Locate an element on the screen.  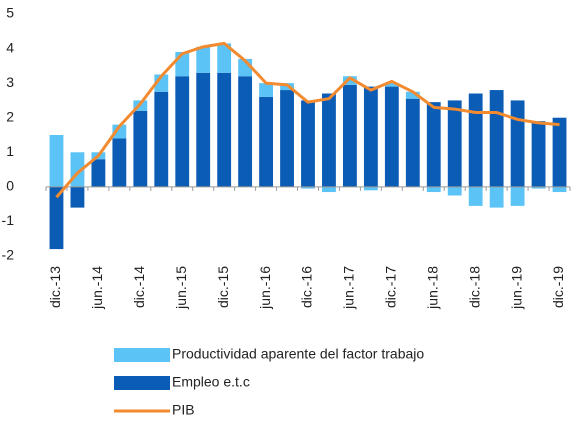
y-tick-label: -1 is located at coordinates (8, 220).